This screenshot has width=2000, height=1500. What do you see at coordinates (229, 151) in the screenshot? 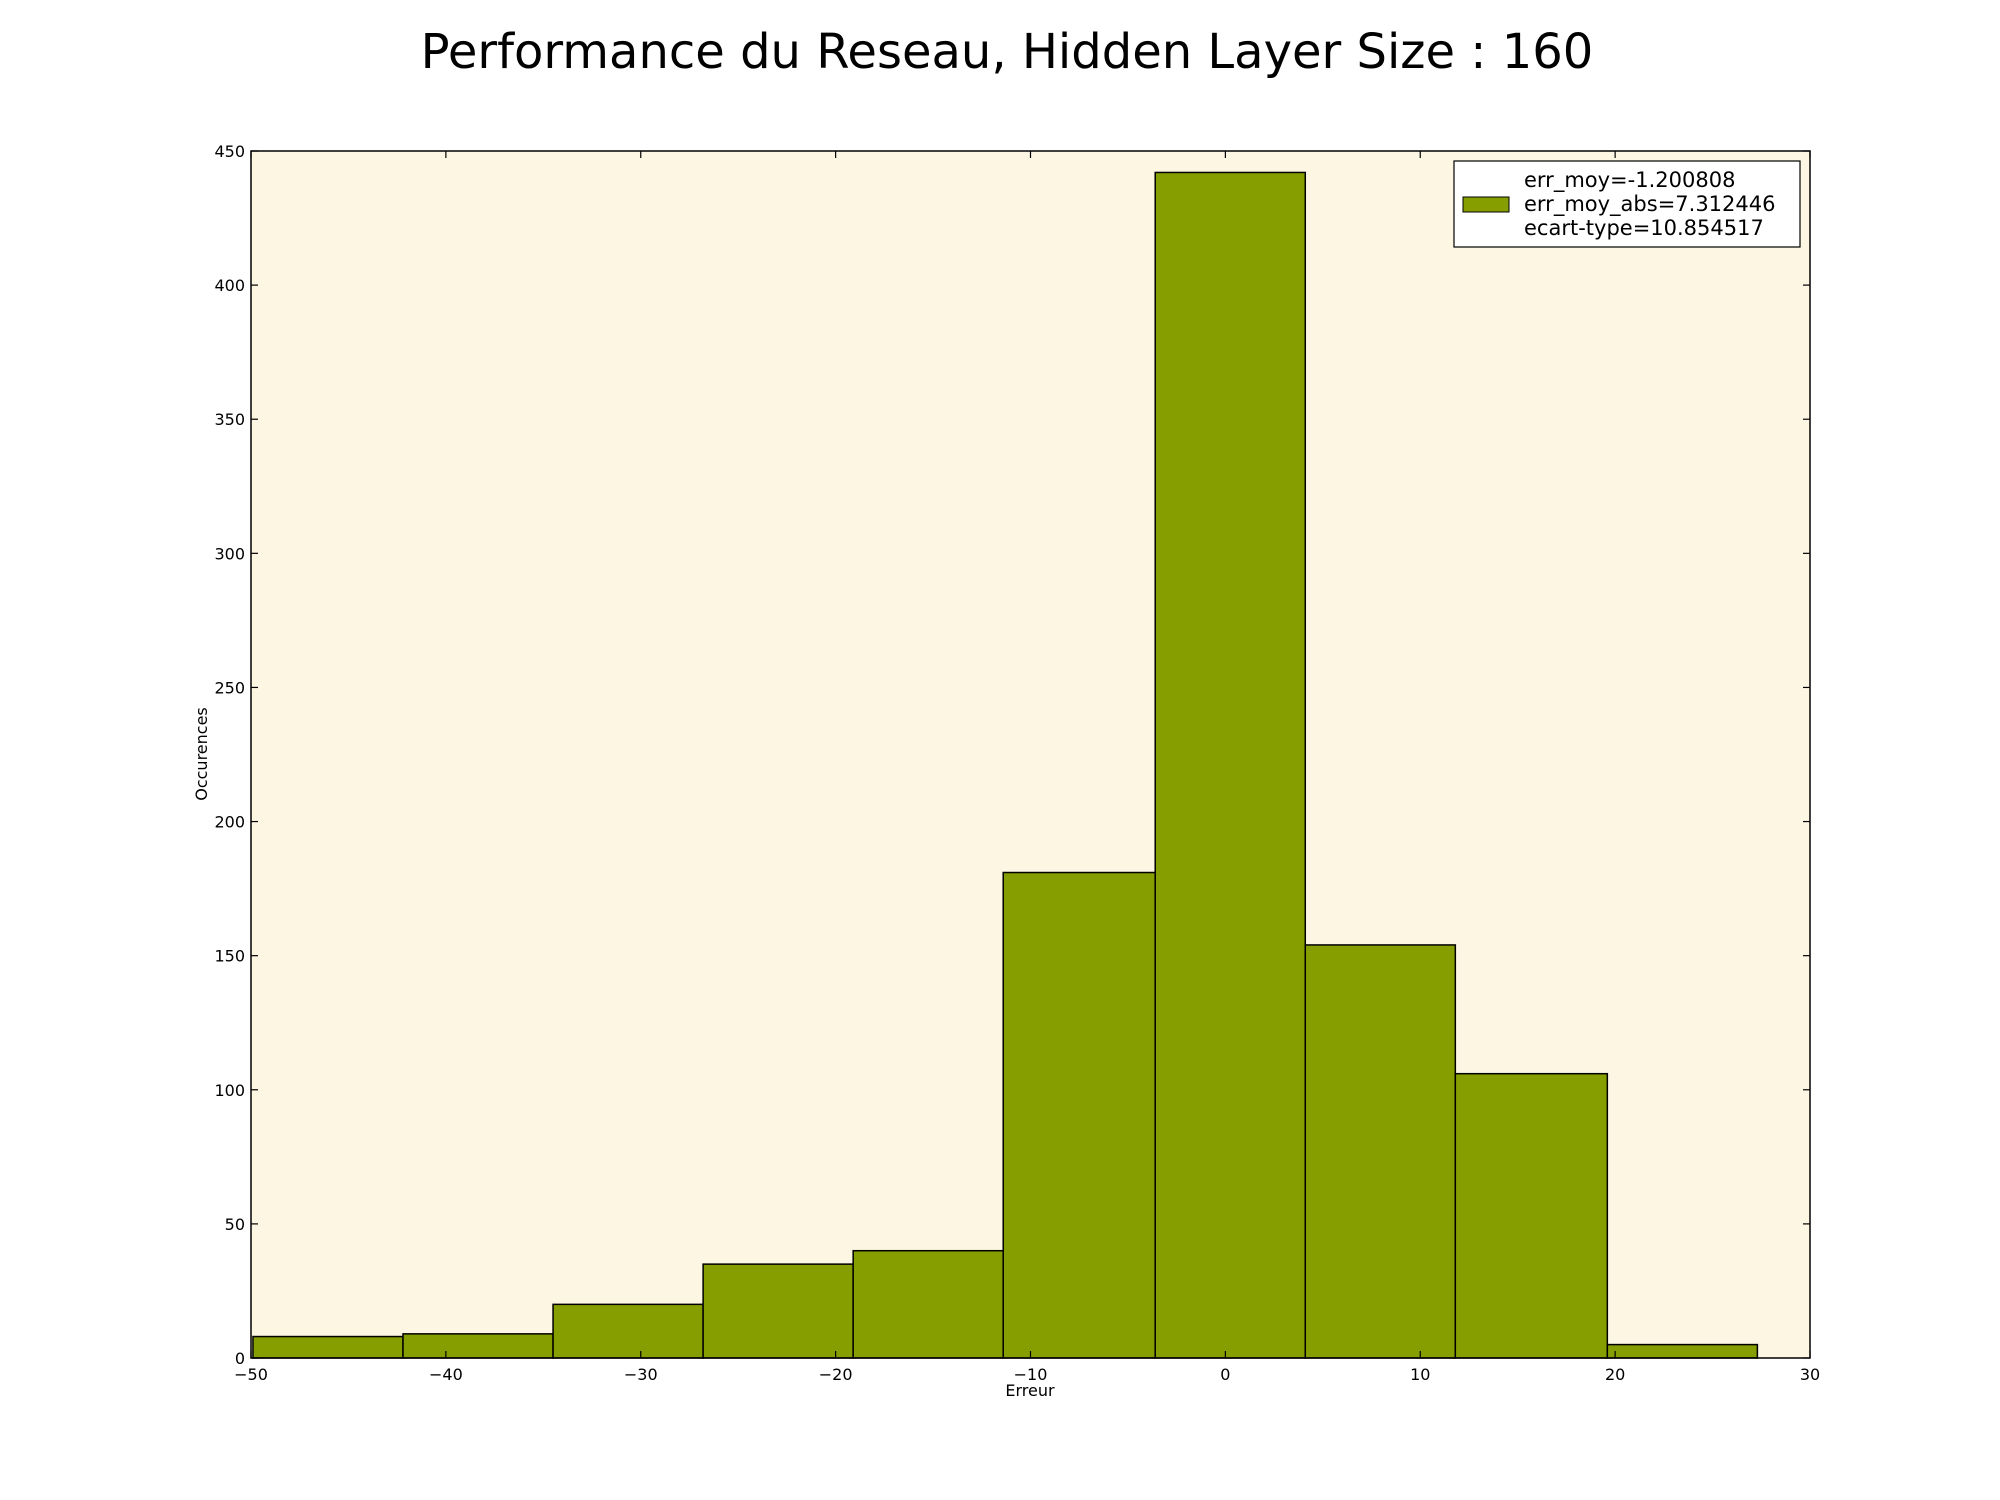
I see `y-tick-label: 450` at bounding box center [229, 151].